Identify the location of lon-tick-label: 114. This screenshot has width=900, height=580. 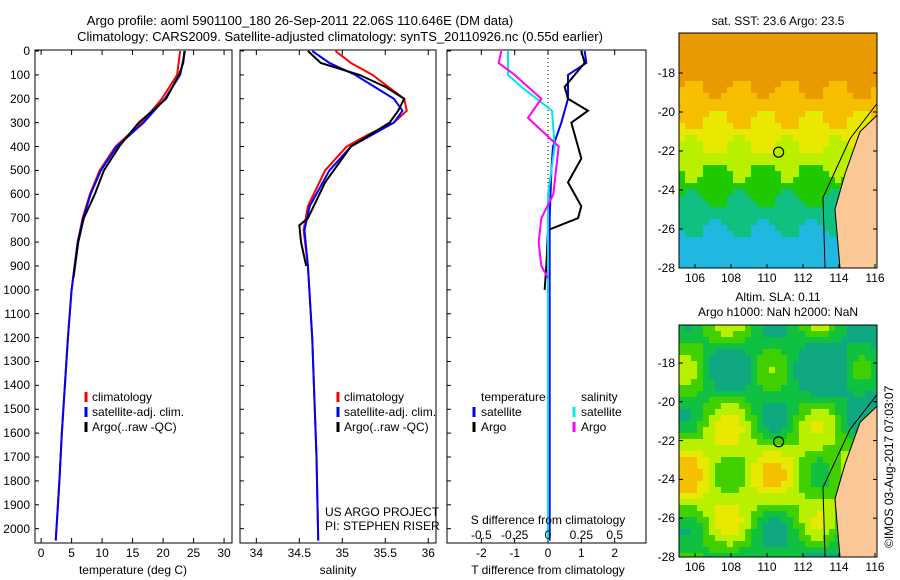
(839, 278).